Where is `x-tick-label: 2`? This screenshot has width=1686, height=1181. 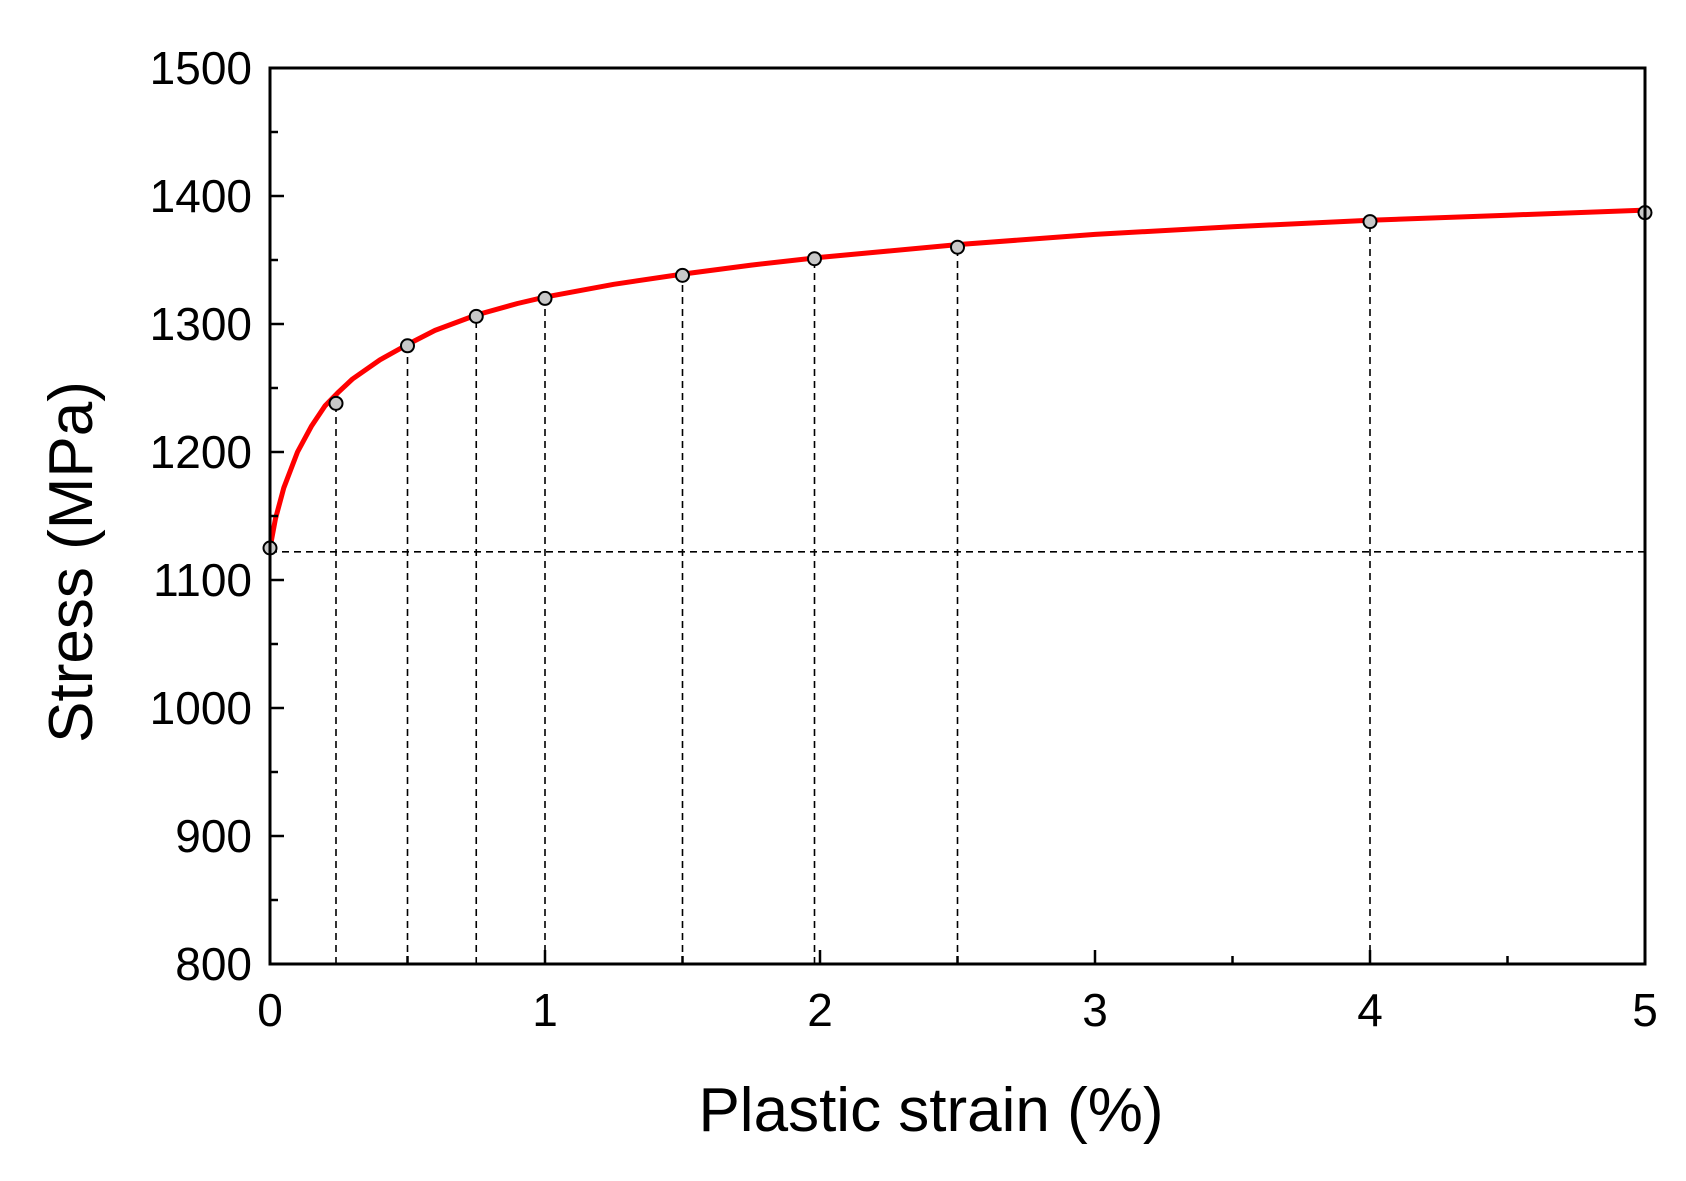 x-tick-label: 2 is located at coordinates (820, 1010).